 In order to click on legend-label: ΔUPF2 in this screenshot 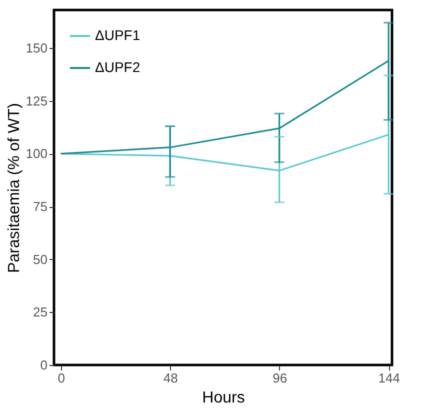, I will do `click(117, 67)`.